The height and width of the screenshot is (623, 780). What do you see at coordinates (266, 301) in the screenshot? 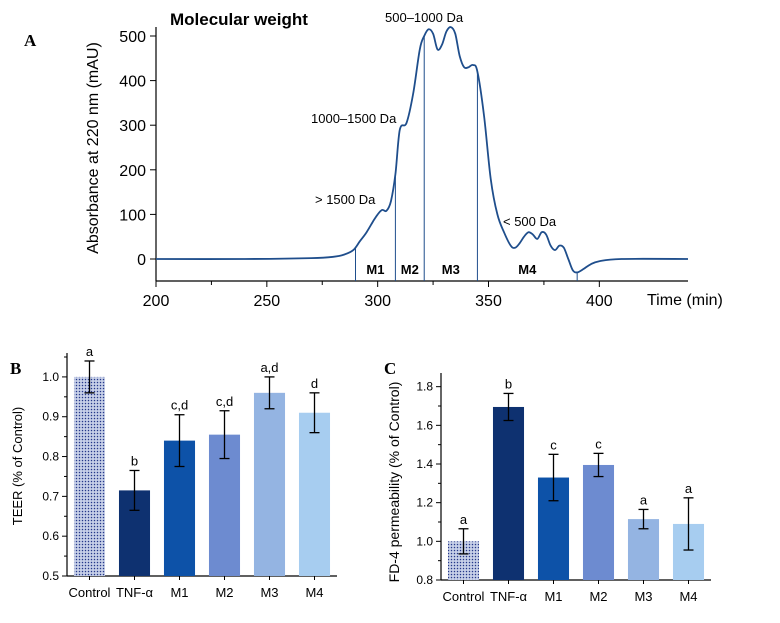
I see `chart-a-x-tick-label: 250` at bounding box center [266, 301].